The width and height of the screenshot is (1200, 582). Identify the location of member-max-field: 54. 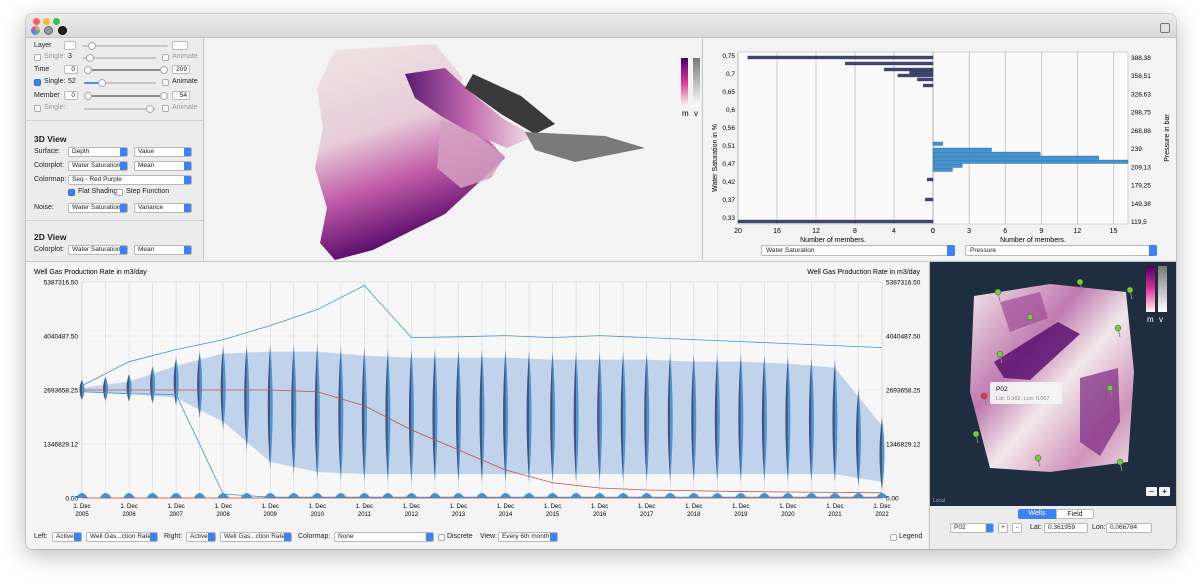
(181, 95).